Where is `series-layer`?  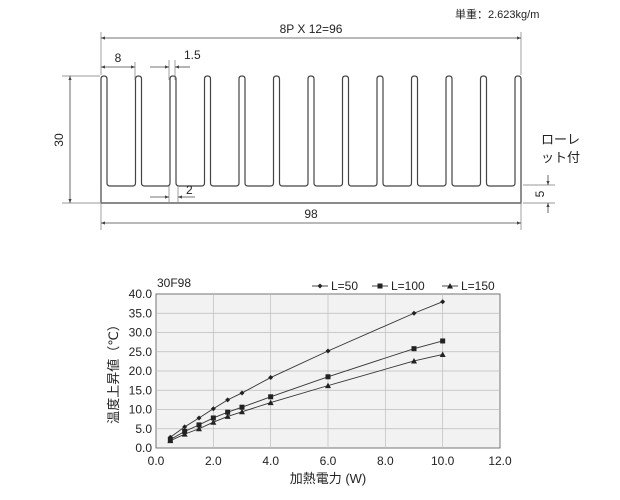 series-layer is located at coordinates (306, 371).